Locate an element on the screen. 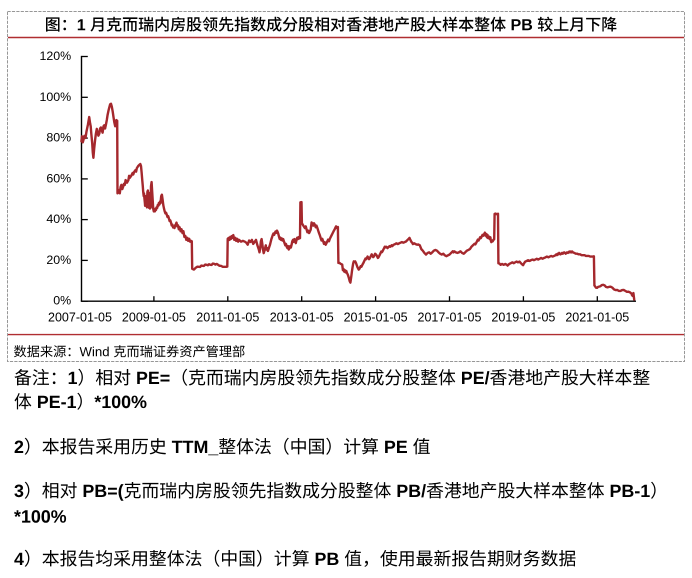  svg-text: 2013-01-05 is located at coordinates (302, 317).